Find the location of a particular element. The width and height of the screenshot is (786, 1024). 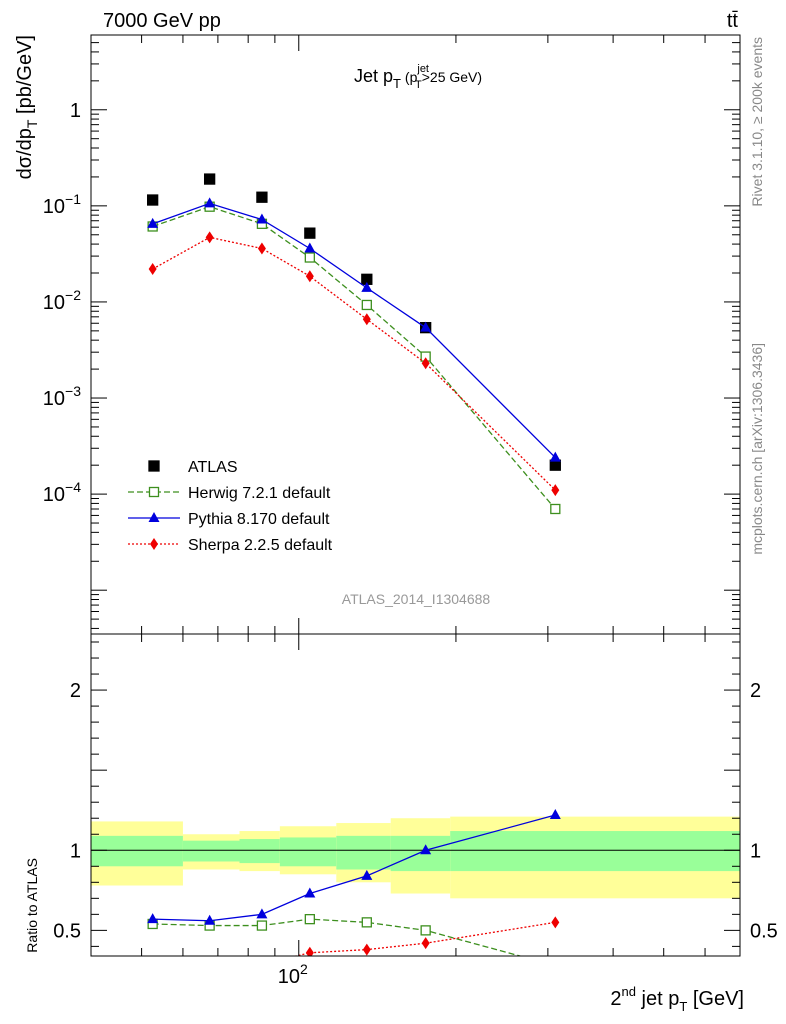

main-ylabel: dσ/dpT [pb/GeV] is located at coordinates (27, 107).